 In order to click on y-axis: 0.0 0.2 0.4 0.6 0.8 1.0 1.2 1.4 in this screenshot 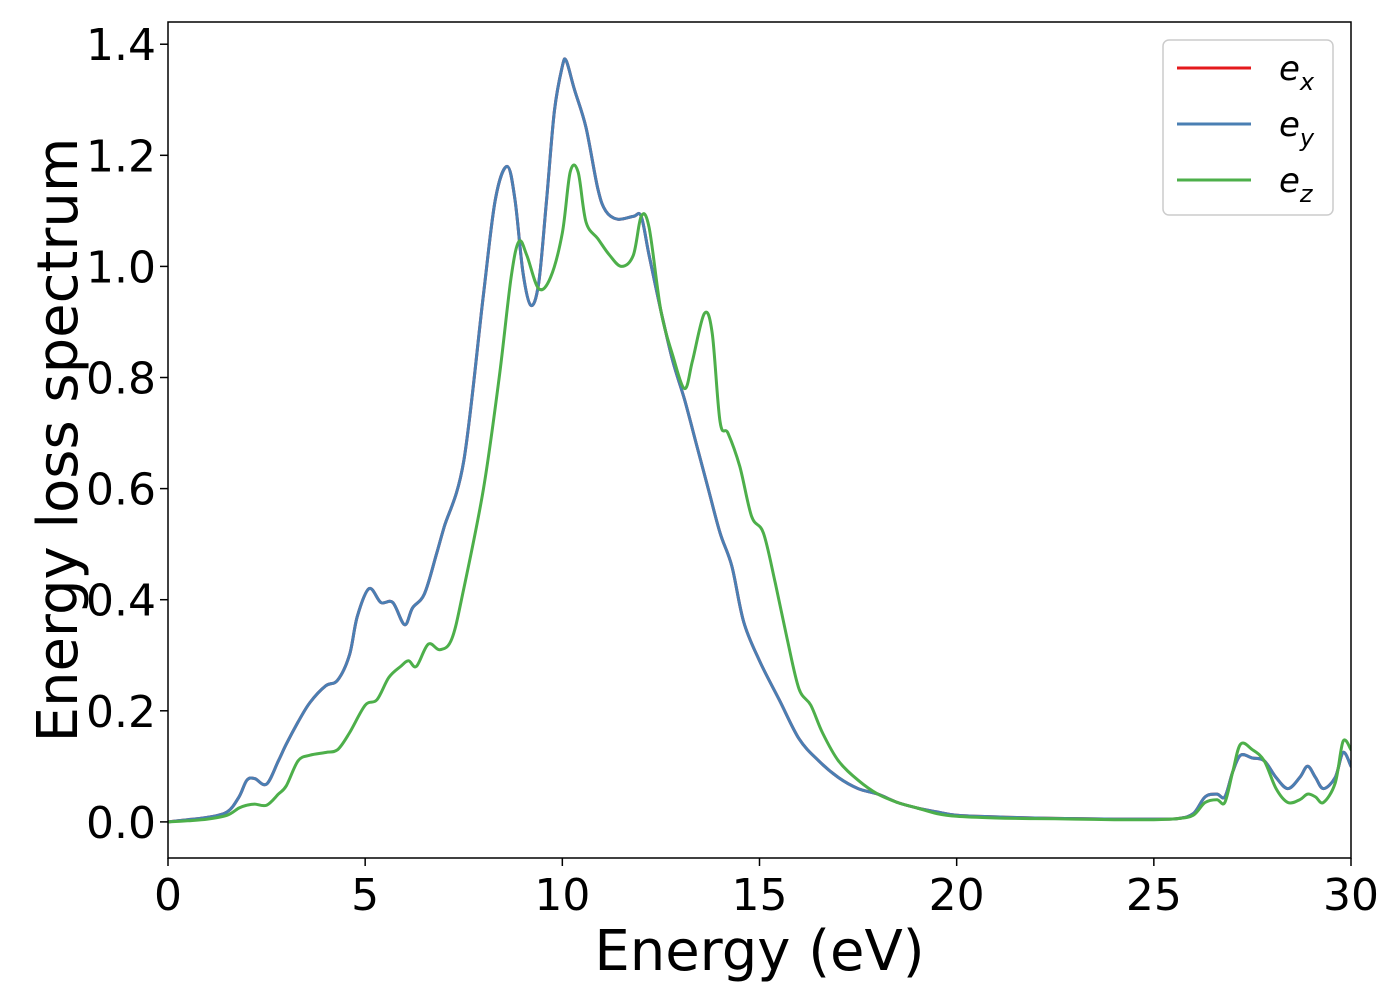, I will do `click(127, 434)`.